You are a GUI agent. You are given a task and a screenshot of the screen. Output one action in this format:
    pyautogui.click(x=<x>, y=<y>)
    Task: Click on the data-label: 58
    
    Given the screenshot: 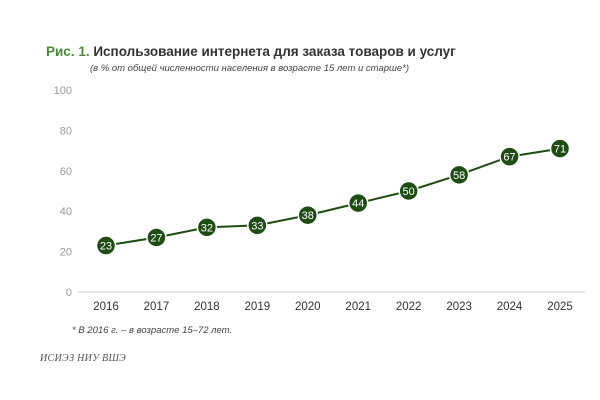 What is the action you would take?
    pyautogui.click(x=459, y=176)
    